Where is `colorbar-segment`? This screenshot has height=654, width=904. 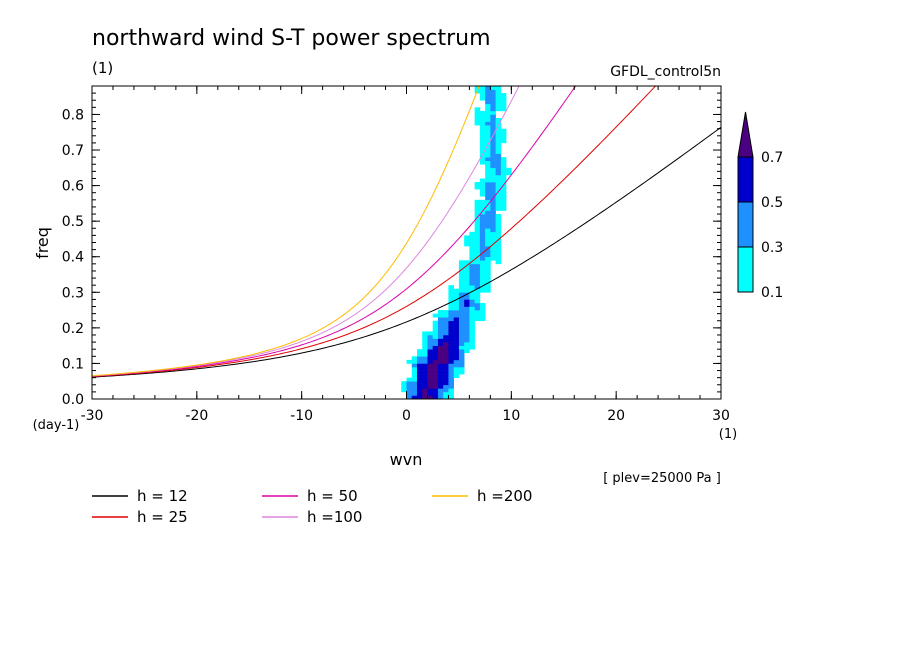
colorbar-segment is located at coordinates (745, 179).